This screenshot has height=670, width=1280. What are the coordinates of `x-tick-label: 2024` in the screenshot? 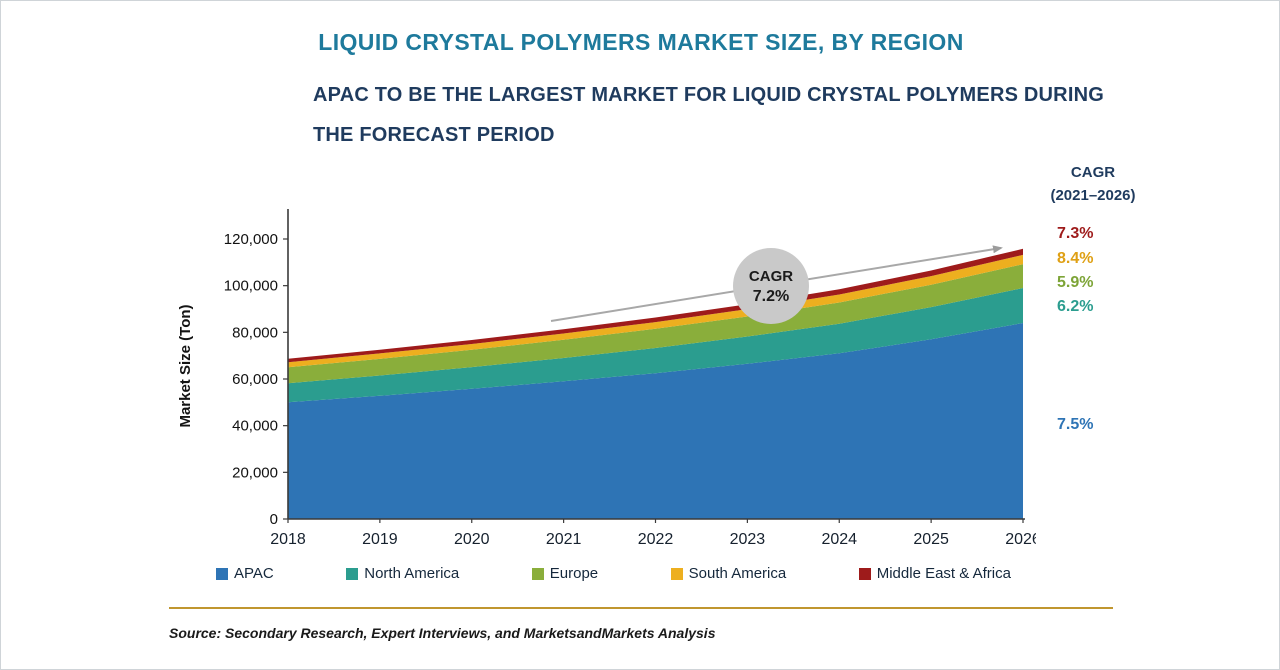 It's located at (839, 539).